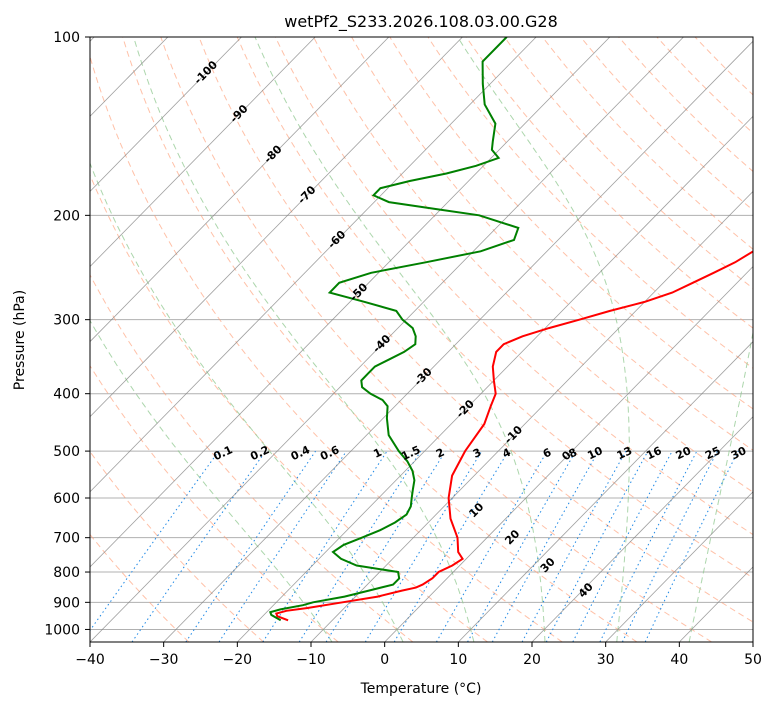  Describe the element at coordinates (458, 660) in the screenshot. I see `x-tick-label: 10` at that location.